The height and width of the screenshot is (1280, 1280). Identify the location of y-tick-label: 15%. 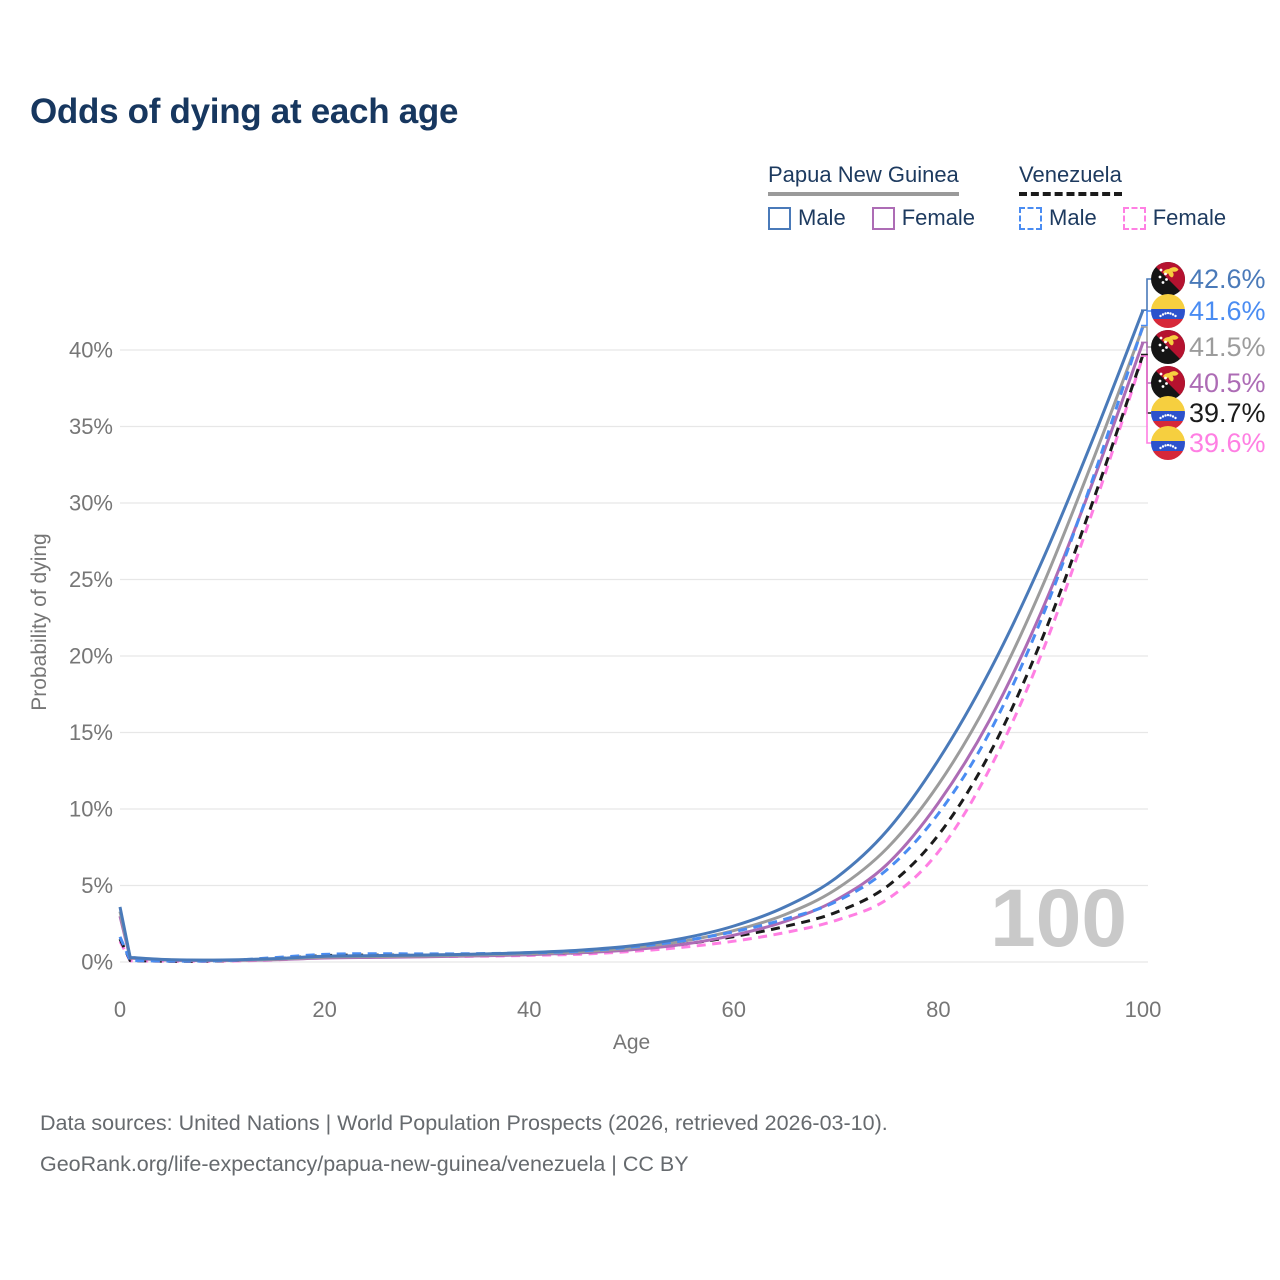
(91, 732).